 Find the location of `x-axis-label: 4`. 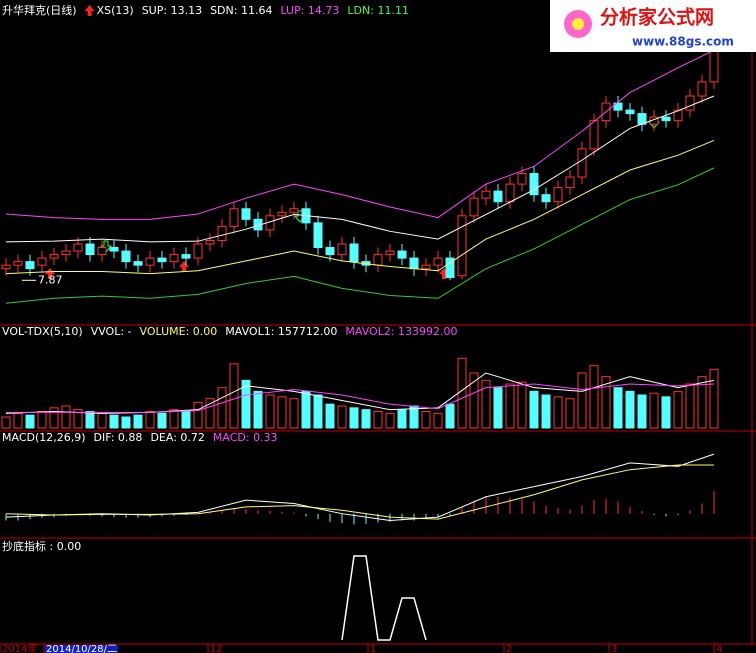

x-axis-label: 4 is located at coordinates (719, 648).